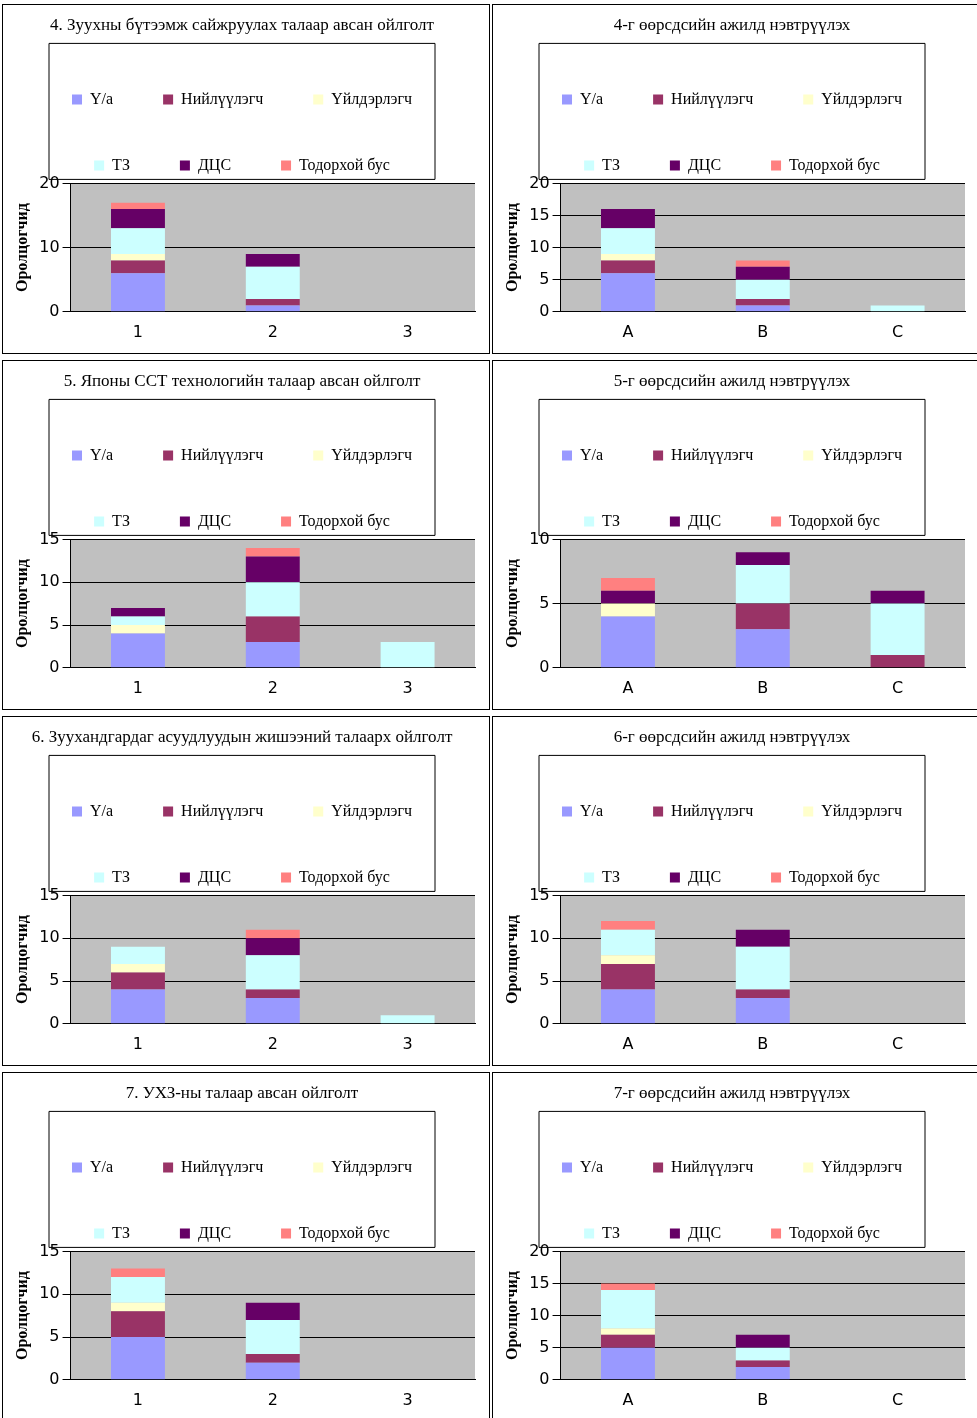  Describe the element at coordinates (732, 736) in the screenshot. I see `chart-title: 6-г өөрсдсийн ажилд нэвтрүүлэх` at that location.